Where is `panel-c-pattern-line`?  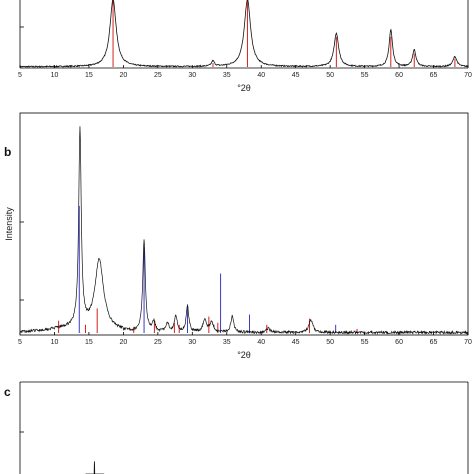 panel-c-pattern-line is located at coordinates (95, 467).